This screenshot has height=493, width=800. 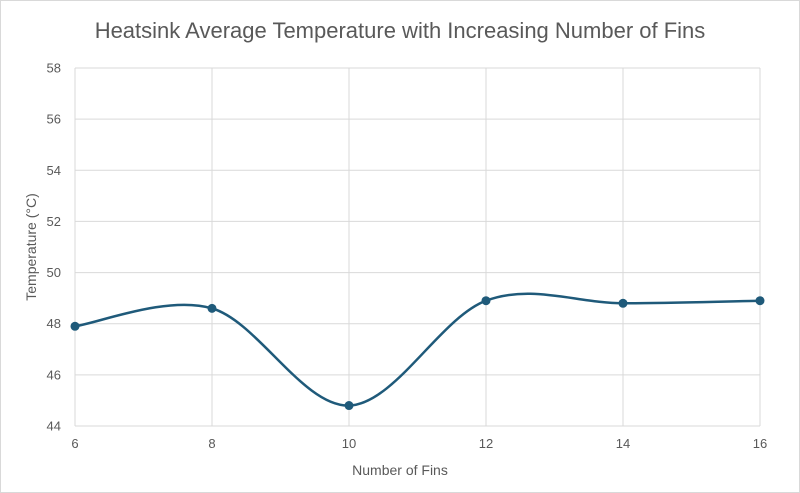 I want to click on y-tick-label: 58, so click(x=54, y=68).